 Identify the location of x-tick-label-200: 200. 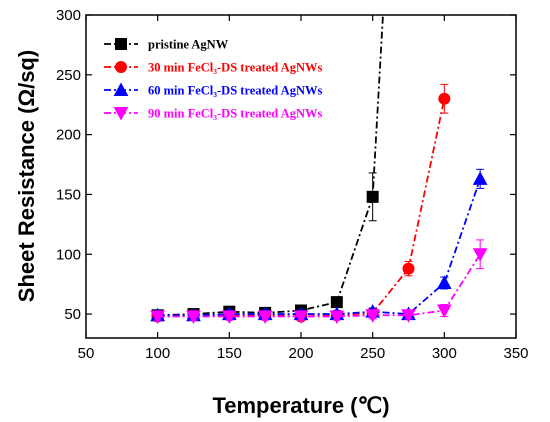
(300, 353).